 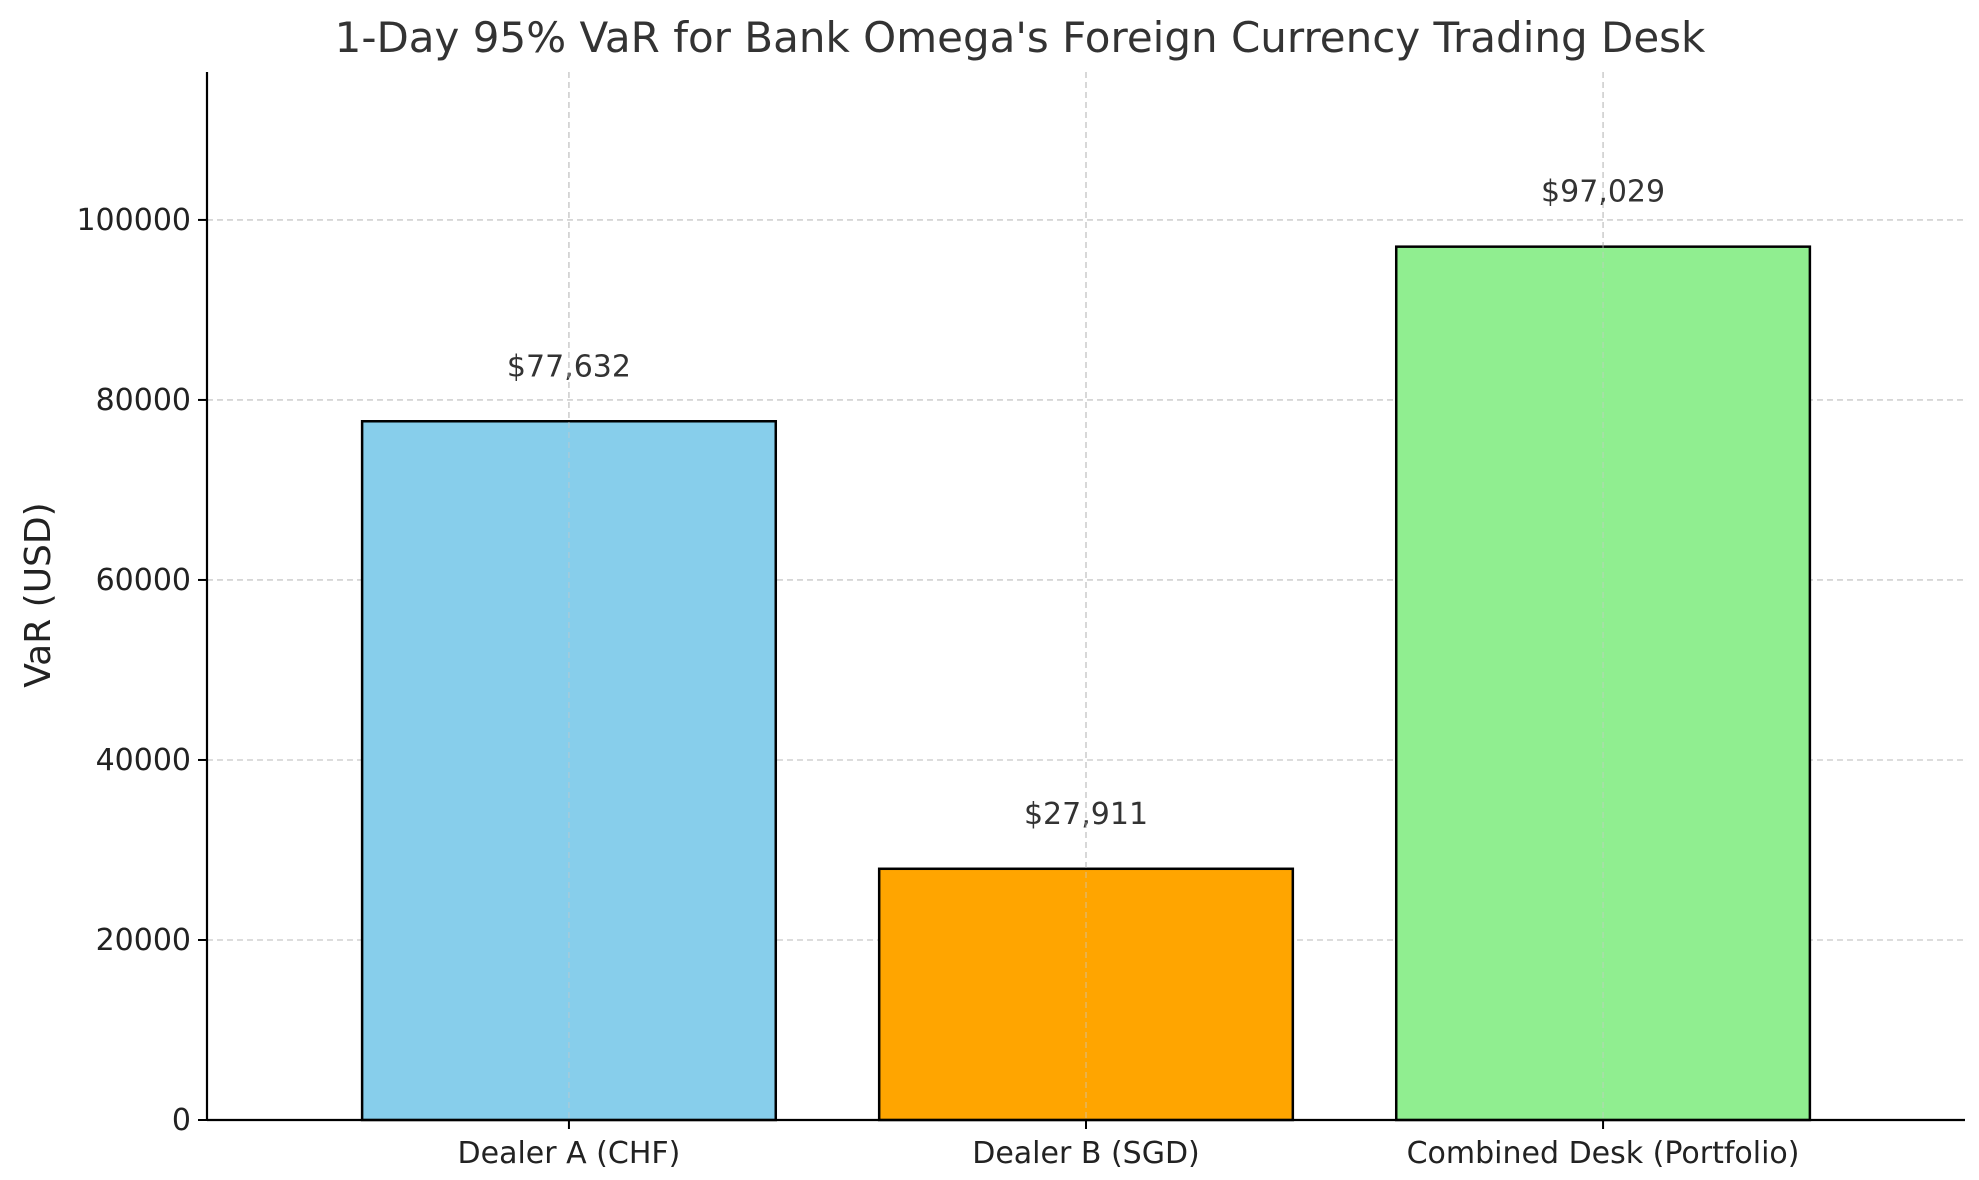 I want to click on y-tick-label: 100000, so click(x=133, y=220).